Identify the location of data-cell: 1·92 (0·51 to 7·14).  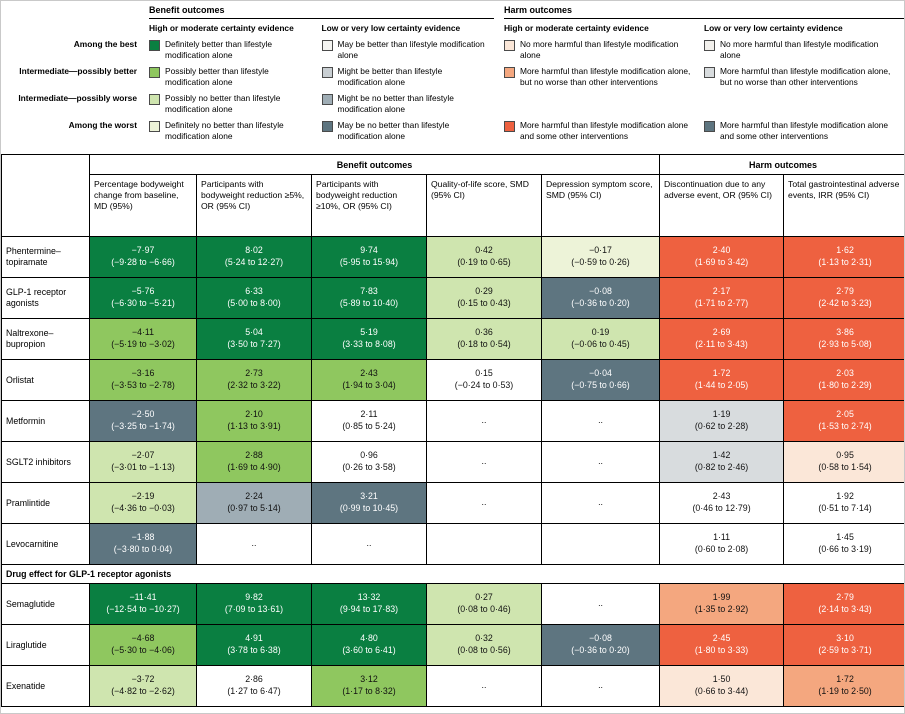
(843, 503).